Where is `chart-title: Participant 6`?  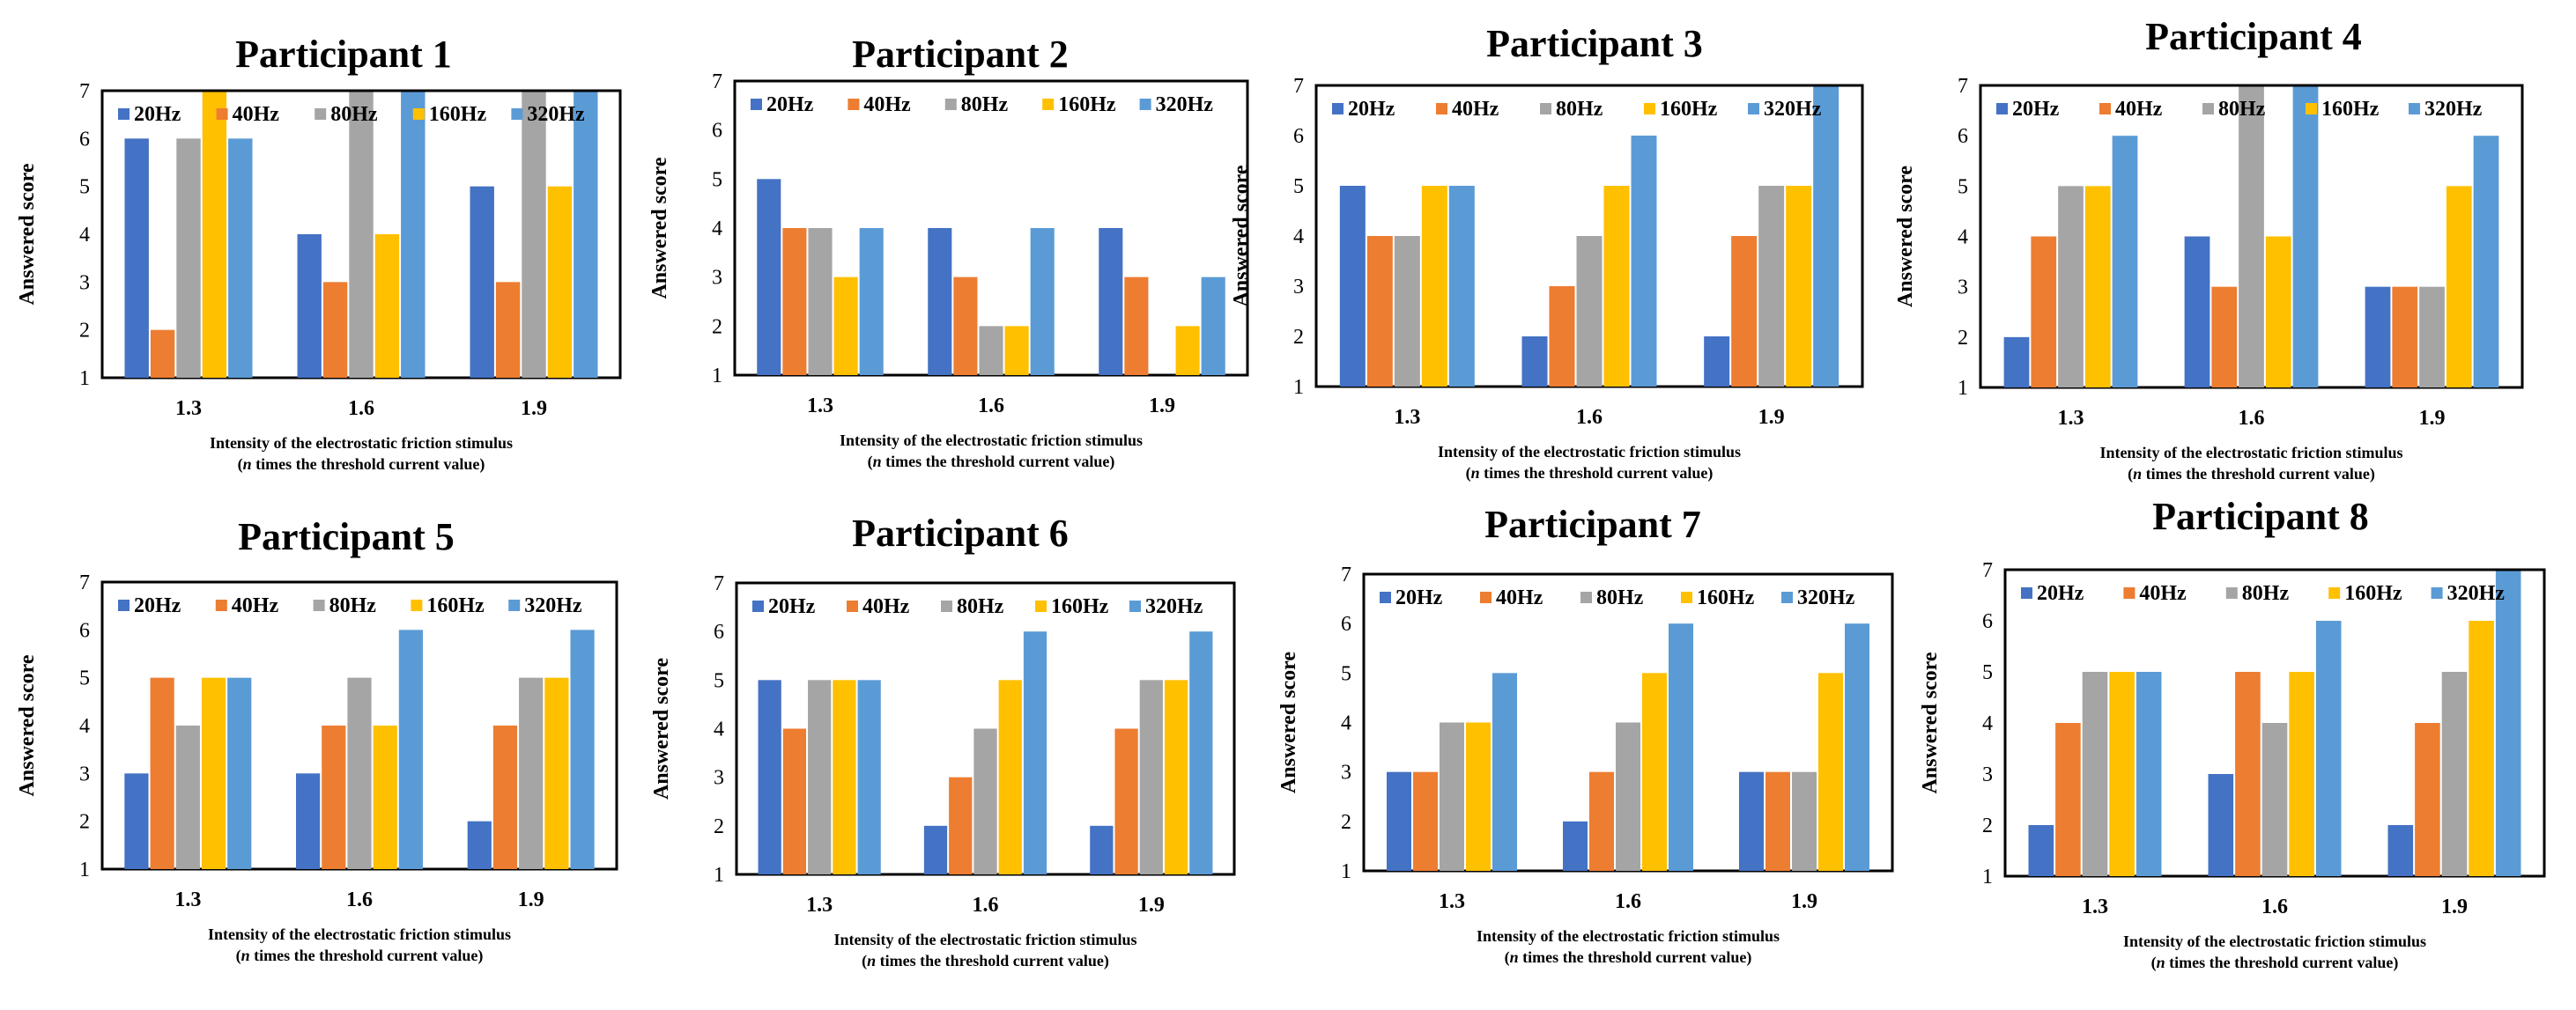 chart-title: Participant 6 is located at coordinates (961, 533).